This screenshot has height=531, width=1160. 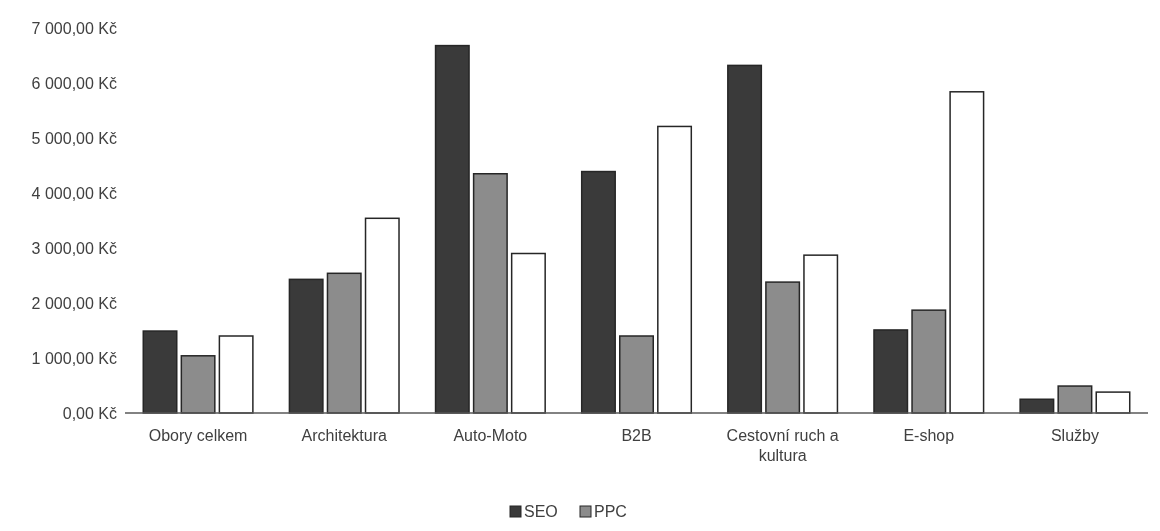 I want to click on y-tick-label: 1 000,00 Kč, so click(x=74, y=358).